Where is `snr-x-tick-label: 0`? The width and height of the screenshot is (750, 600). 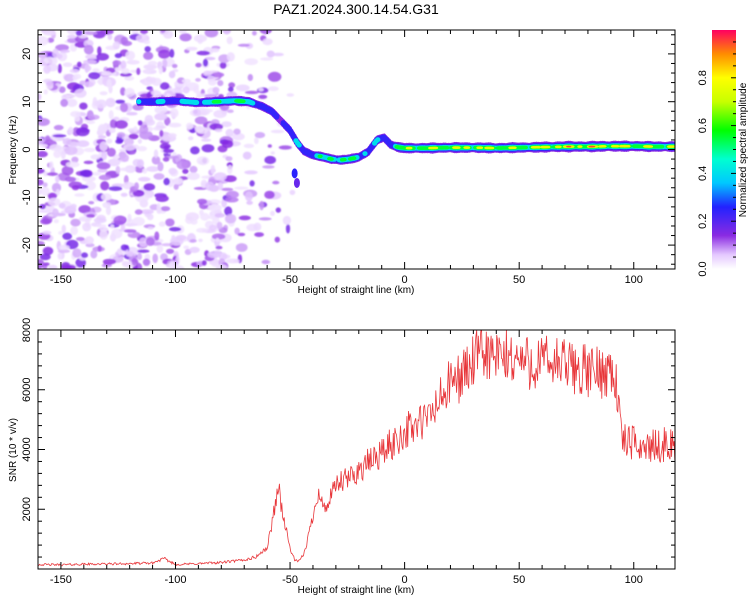 snr-x-tick-label: 0 is located at coordinates (405, 580).